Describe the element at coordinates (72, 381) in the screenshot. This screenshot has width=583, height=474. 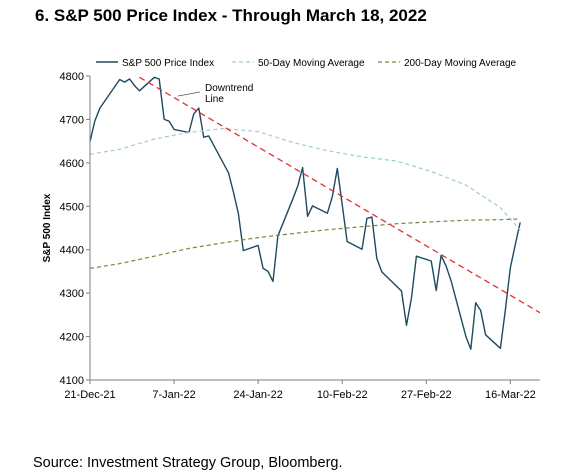
I see `y-tick-label: 4100` at that location.